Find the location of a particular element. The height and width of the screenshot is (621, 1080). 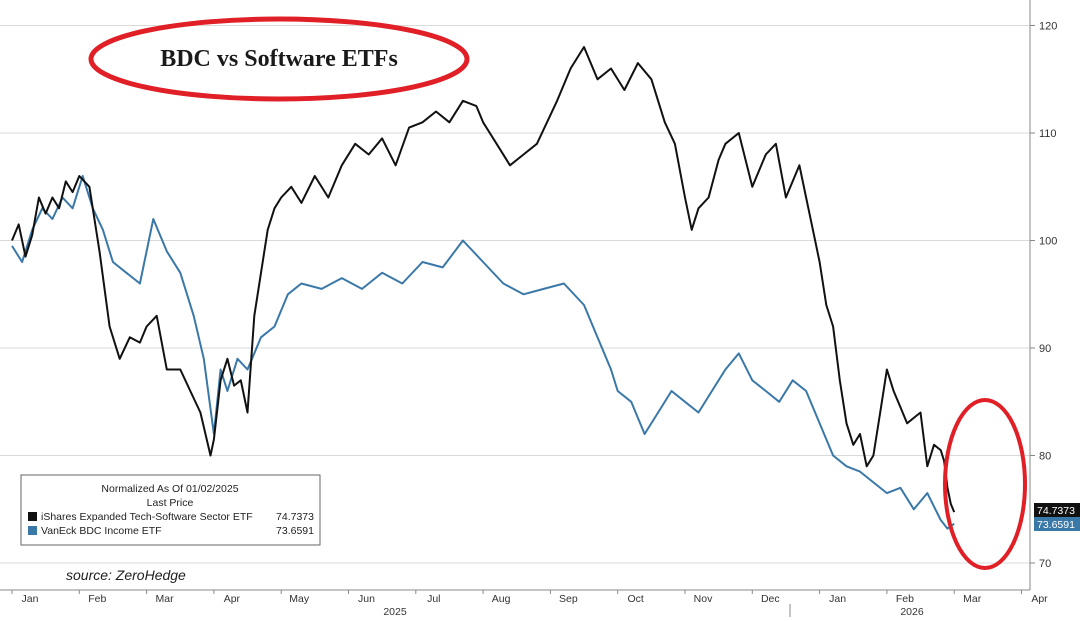

y-tick-label-110: 110 is located at coordinates (1048, 134).